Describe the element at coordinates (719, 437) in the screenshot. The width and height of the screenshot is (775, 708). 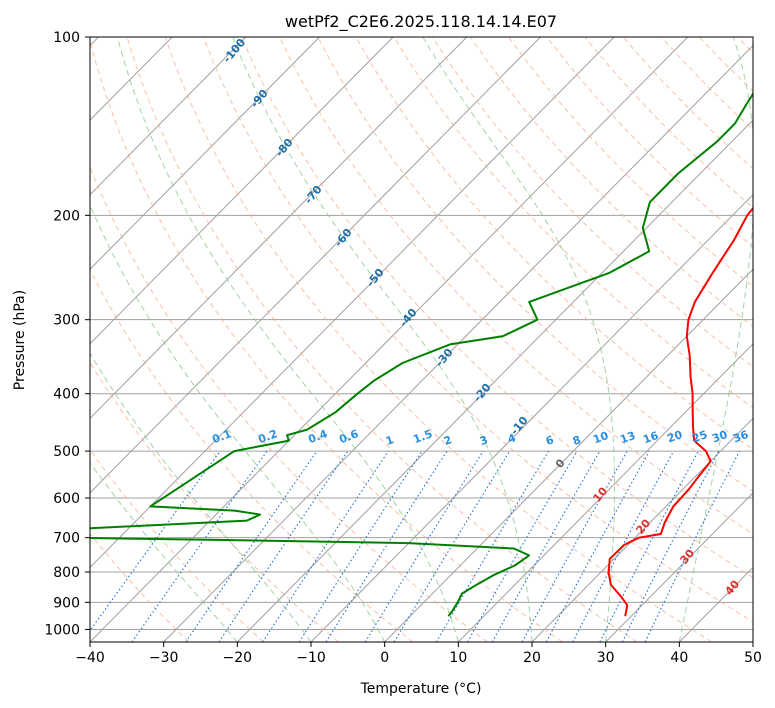
I see `label-mixing-ratio-16: 30` at that location.